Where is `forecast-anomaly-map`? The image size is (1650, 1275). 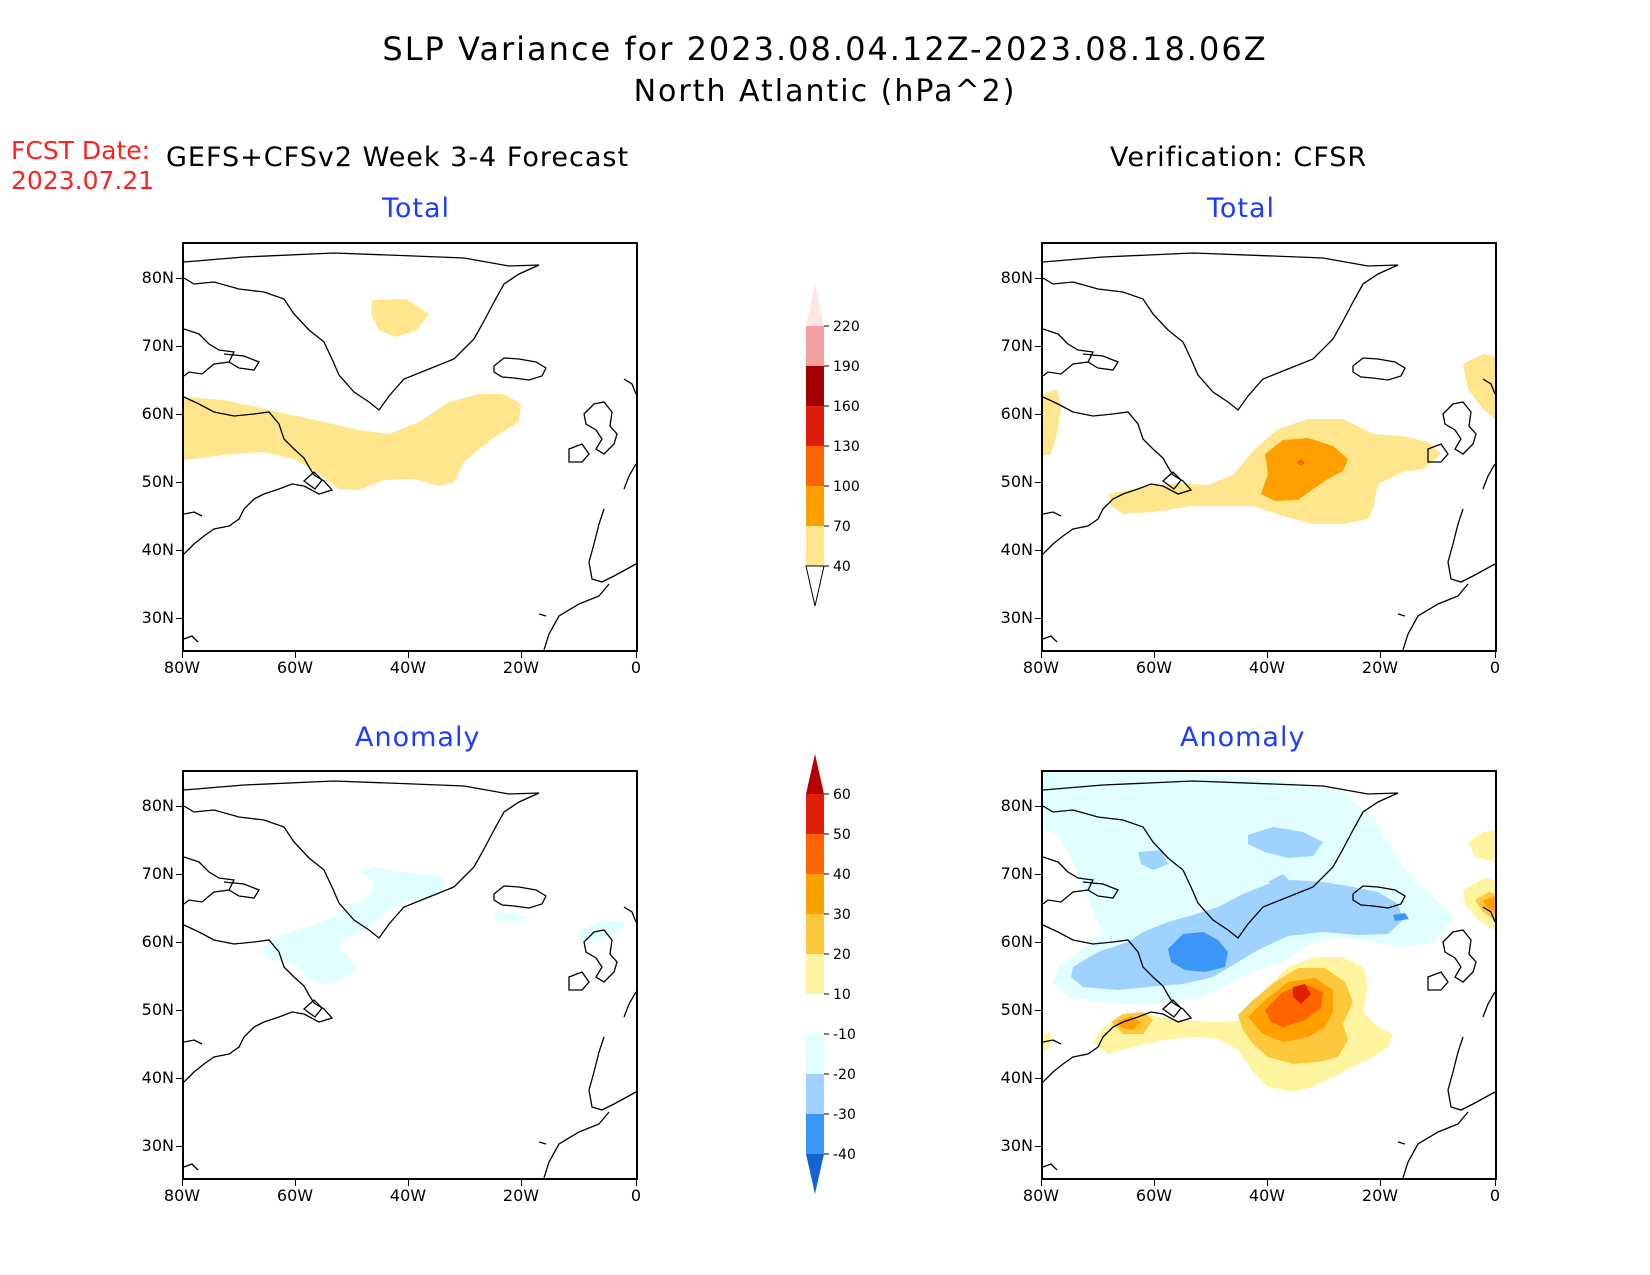
forecast-anomaly-map is located at coordinates (410, 975).